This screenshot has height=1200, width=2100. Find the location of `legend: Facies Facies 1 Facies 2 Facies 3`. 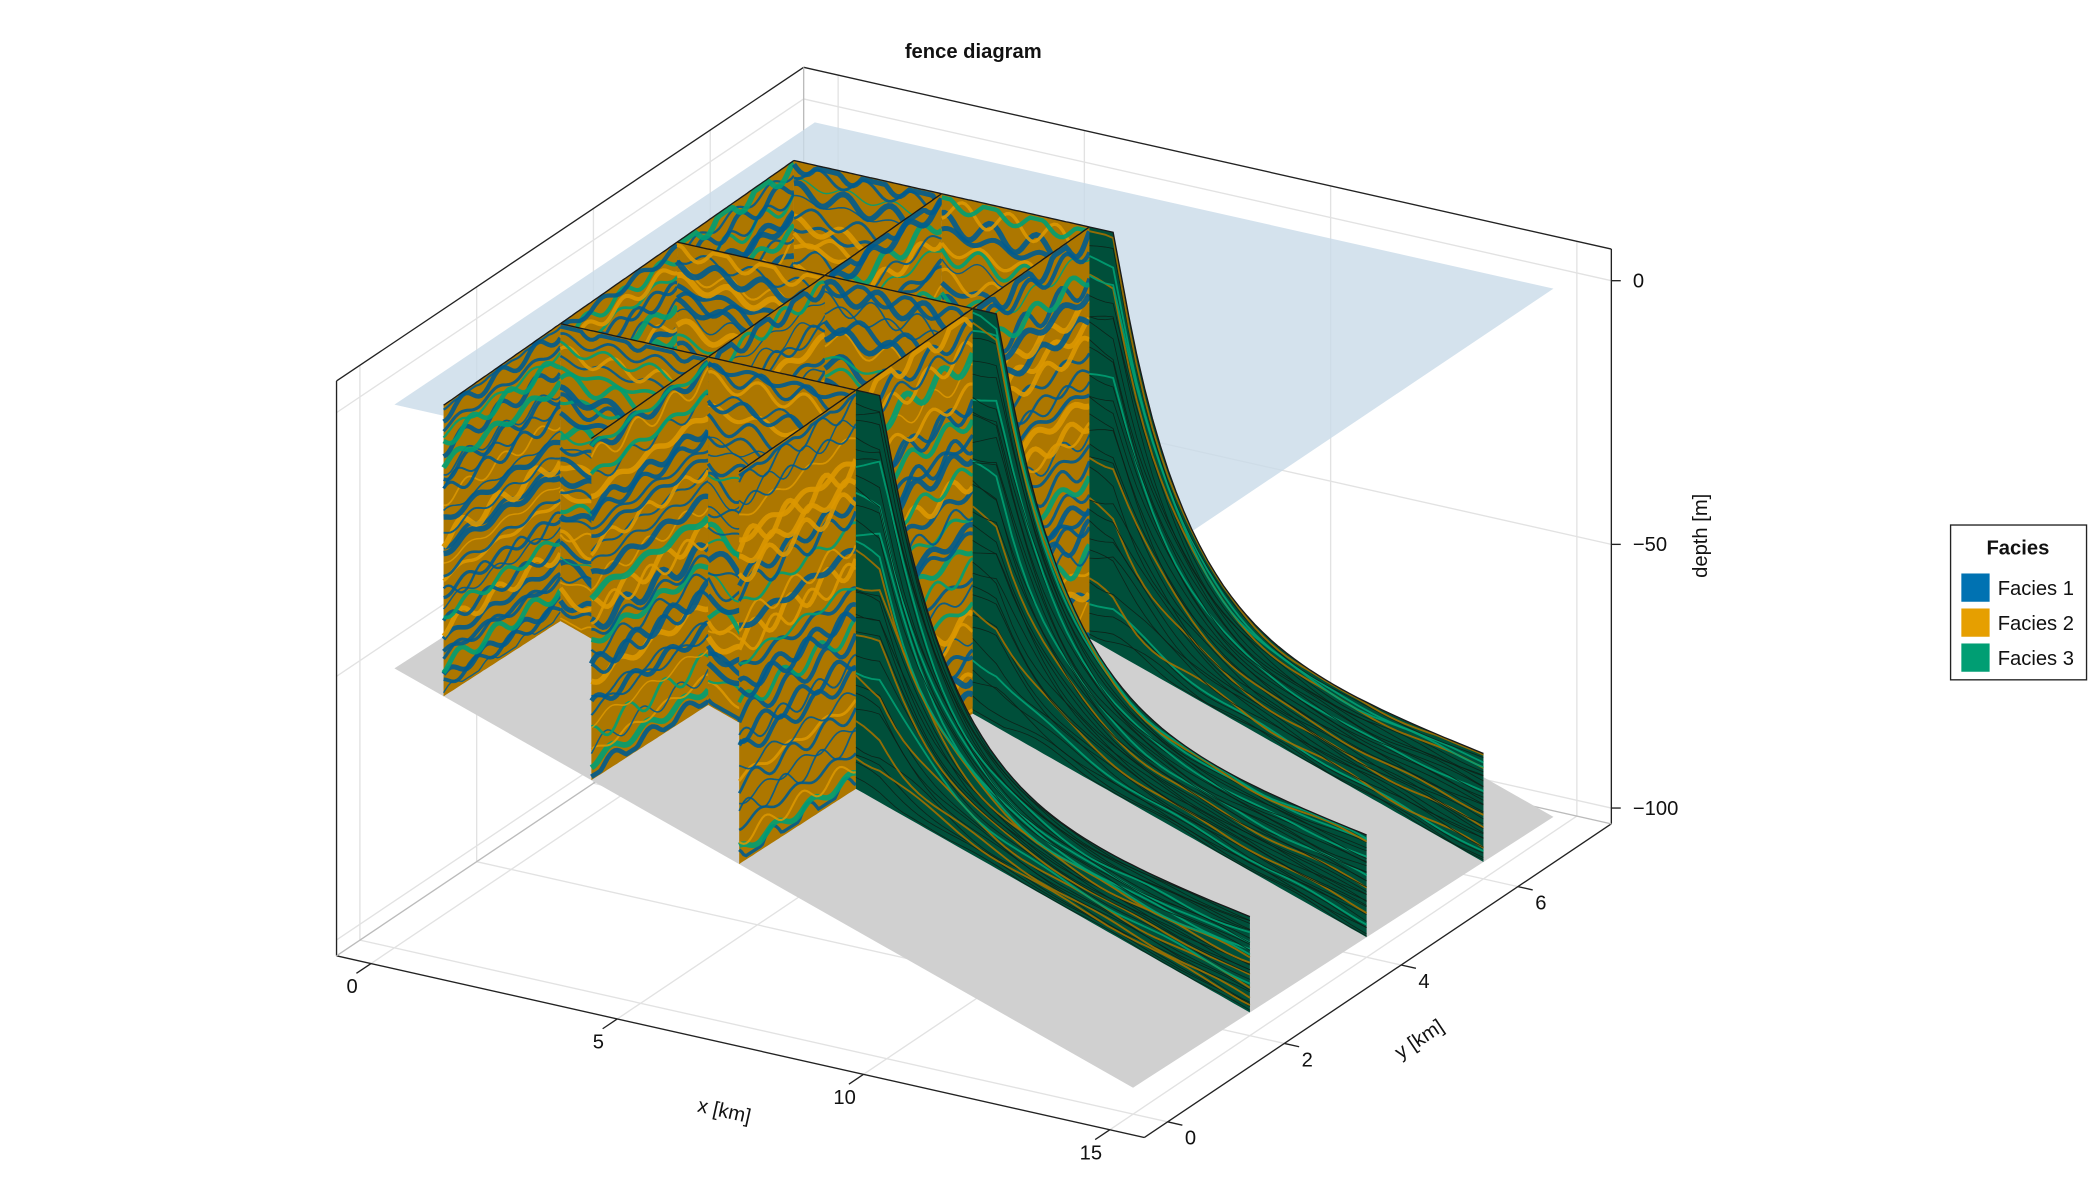

legend: Facies Facies 1 Facies 2 Facies 3 is located at coordinates (2018, 602).